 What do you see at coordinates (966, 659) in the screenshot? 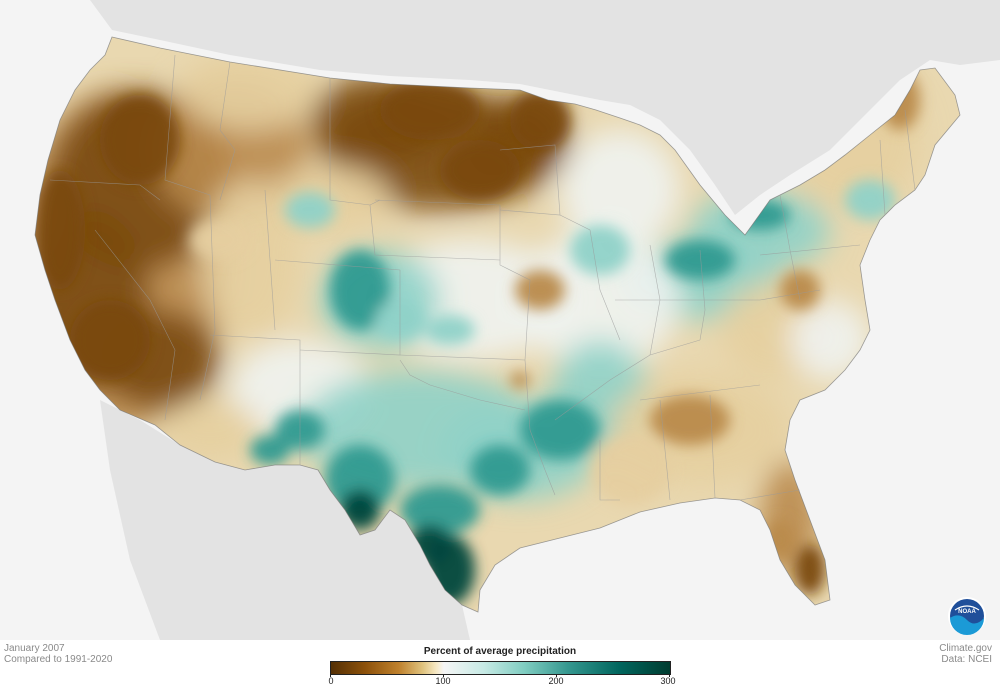
I see `data-credit: Data: NCEI` at bounding box center [966, 659].